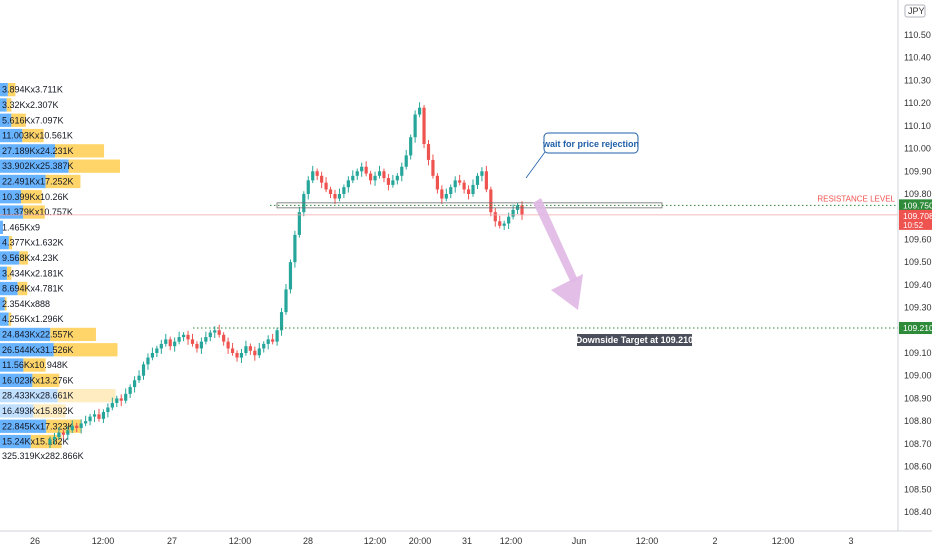 The image size is (932, 550). I want to click on currency-label: JPY, so click(916, 11).